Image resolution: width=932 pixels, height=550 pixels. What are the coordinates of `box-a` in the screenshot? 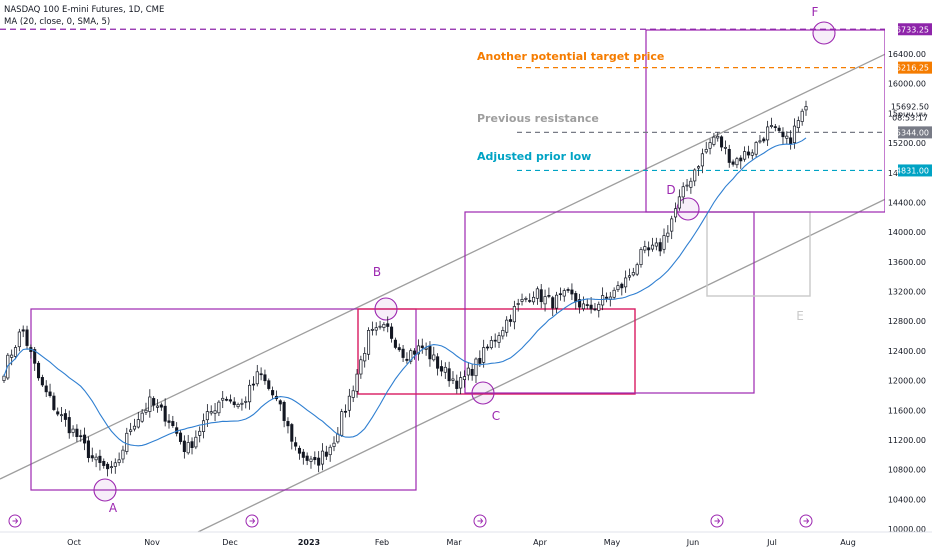 It's located at (223, 399).